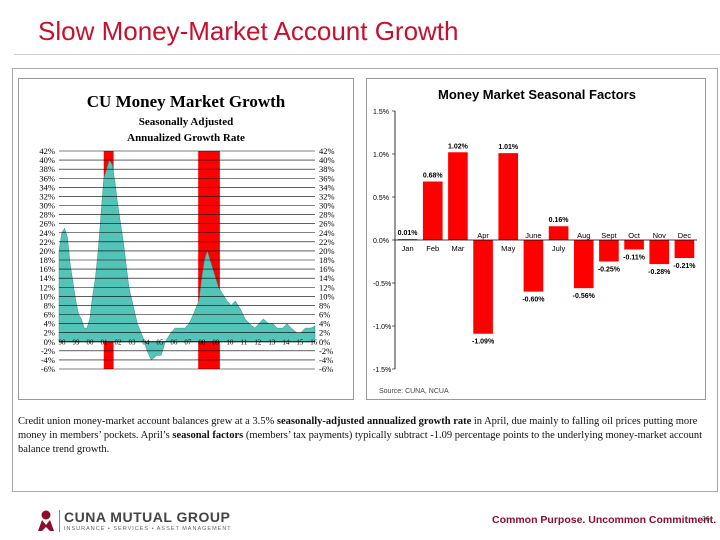 The width and height of the screenshot is (720, 540). What do you see at coordinates (382, 370) in the screenshot?
I see `y-tick-label: -1.5%` at bounding box center [382, 370].